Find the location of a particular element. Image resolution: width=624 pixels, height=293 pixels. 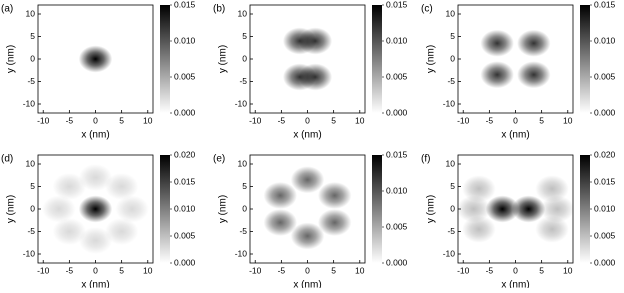

panel-label: (b) is located at coordinates (219, 9).